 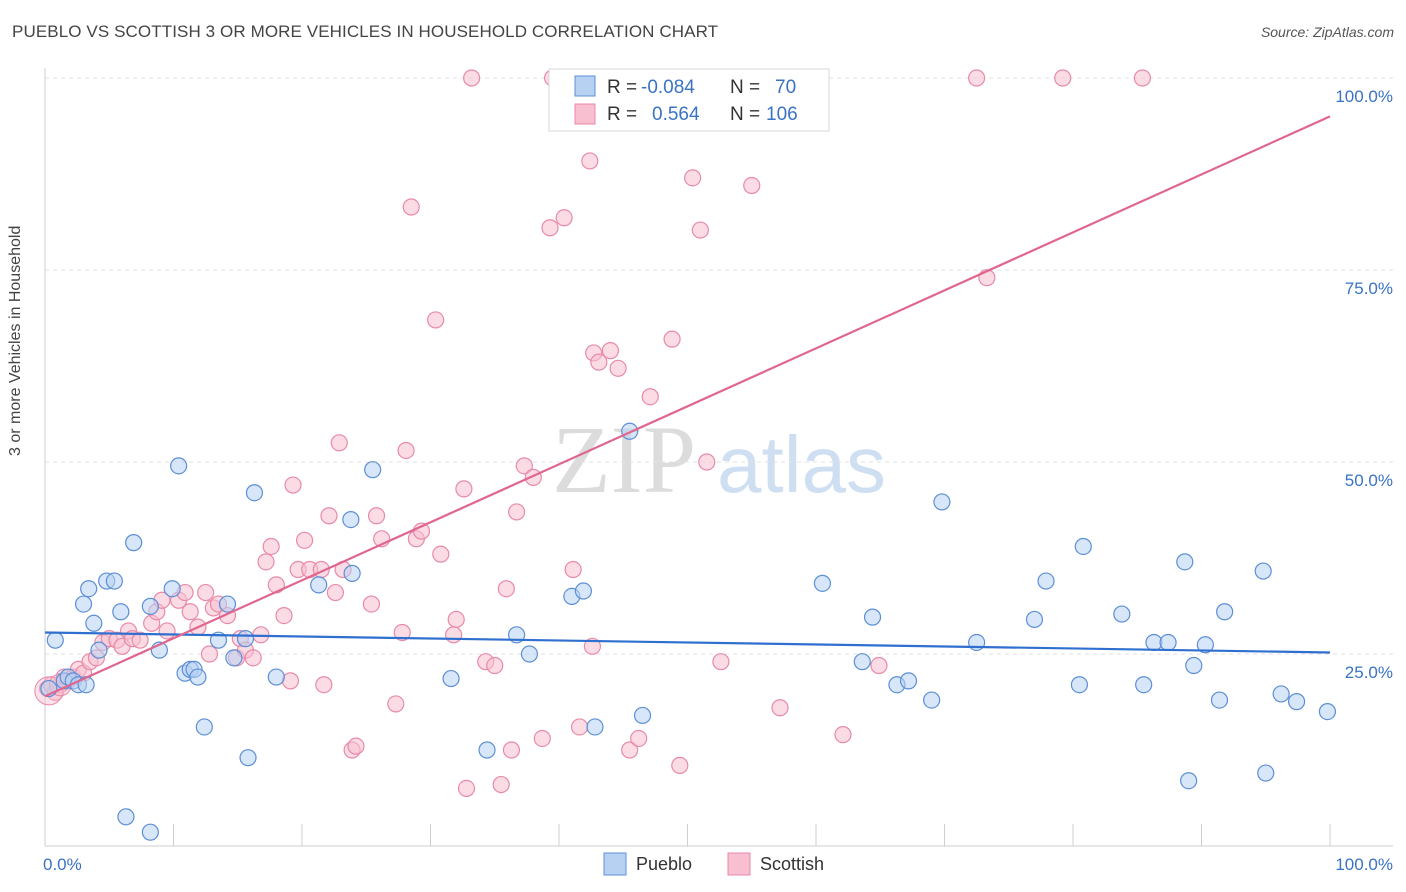 What do you see at coordinates (801, 464) in the screenshot?
I see `watermark-atlas: atlas` at bounding box center [801, 464].